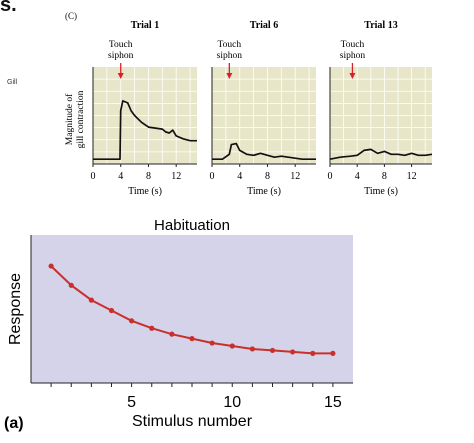 This screenshot has height=443, width=474. Describe the element at coordinates (131, 402) in the screenshot. I see `habituation-x-tick-label: 5` at that location.